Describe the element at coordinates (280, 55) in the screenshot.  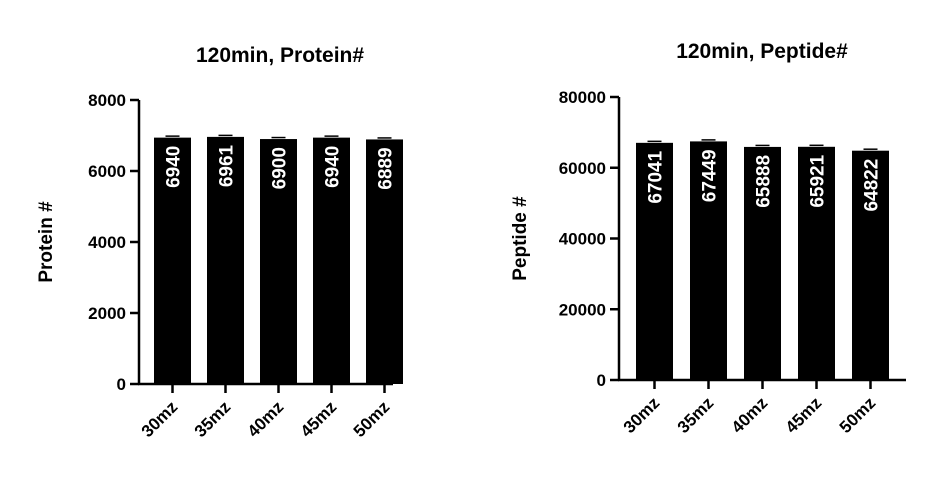
I see `chart-title: 120min, Protein#` at that location.